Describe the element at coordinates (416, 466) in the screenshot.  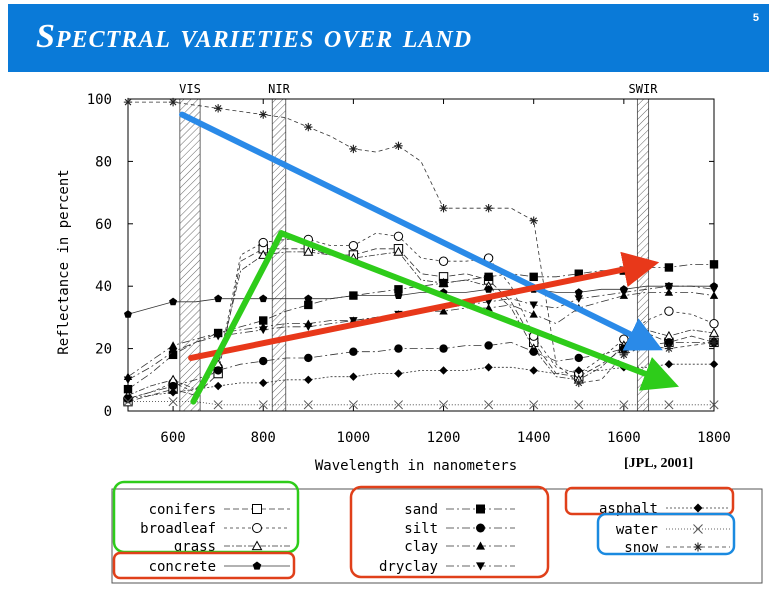
I see `x-axis-label: Wavelength in nanometers` at that location.